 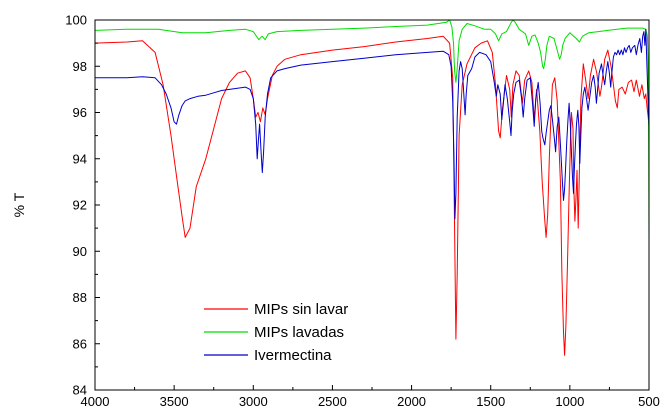 What do you see at coordinates (370, 397) in the screenshot?
I see `x-axis: 4000 3500 3000 2500 2000 1500 1000 500` at bounding box center [370, 397].